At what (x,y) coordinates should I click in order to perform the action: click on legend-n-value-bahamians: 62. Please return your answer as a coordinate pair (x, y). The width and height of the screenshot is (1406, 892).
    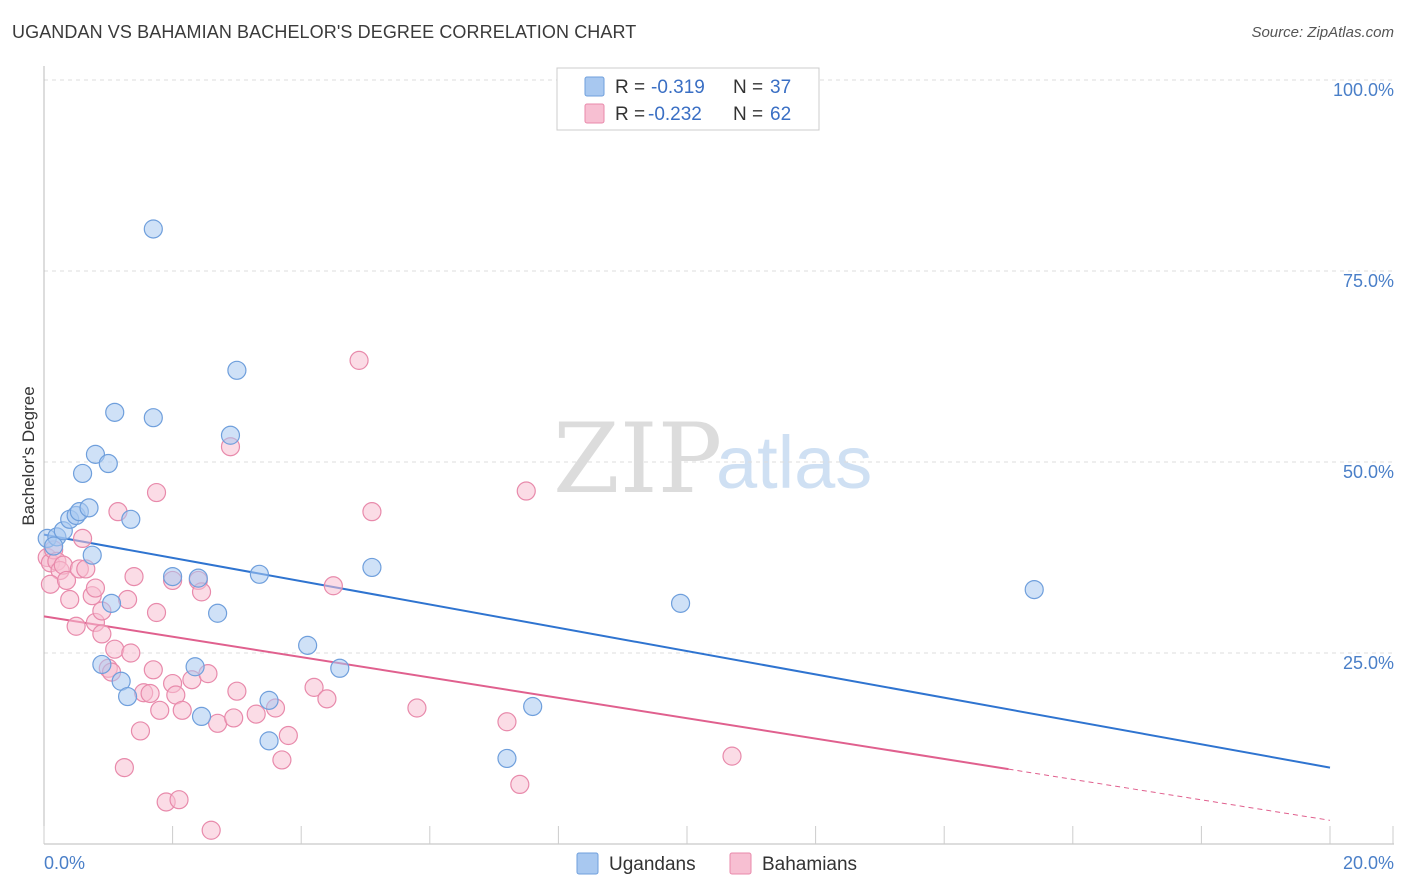
    Looking at the image, I should click on (780, 114).